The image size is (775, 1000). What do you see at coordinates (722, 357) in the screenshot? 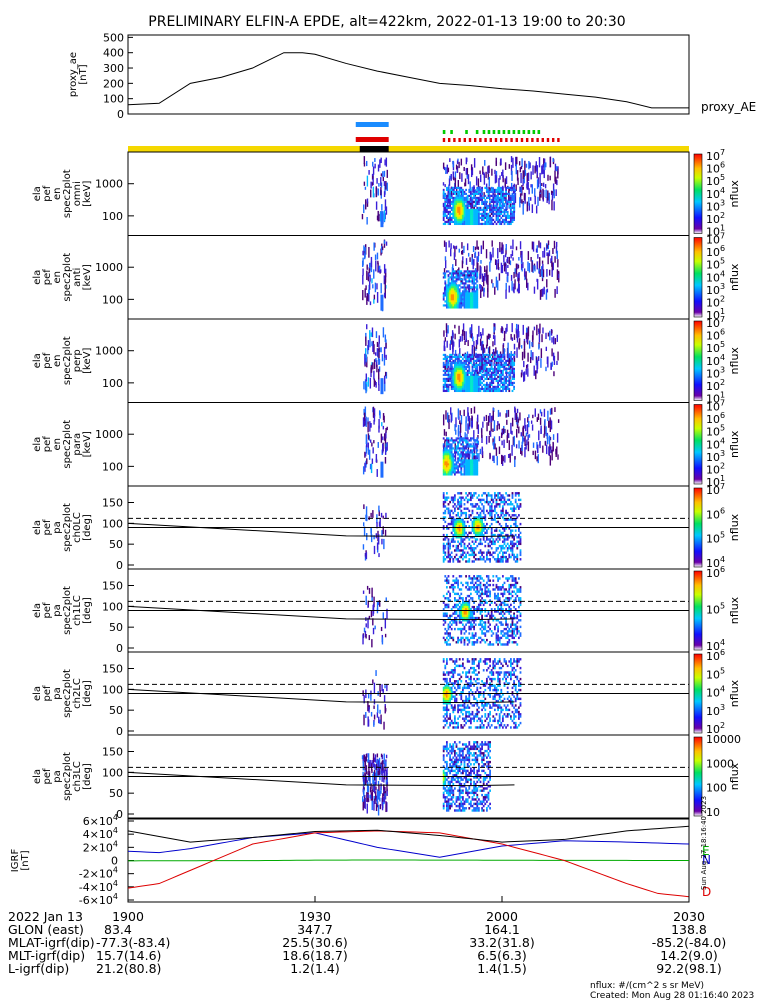
I see `colorbar-tick-exp: 4` at bounding box center [722, 357].